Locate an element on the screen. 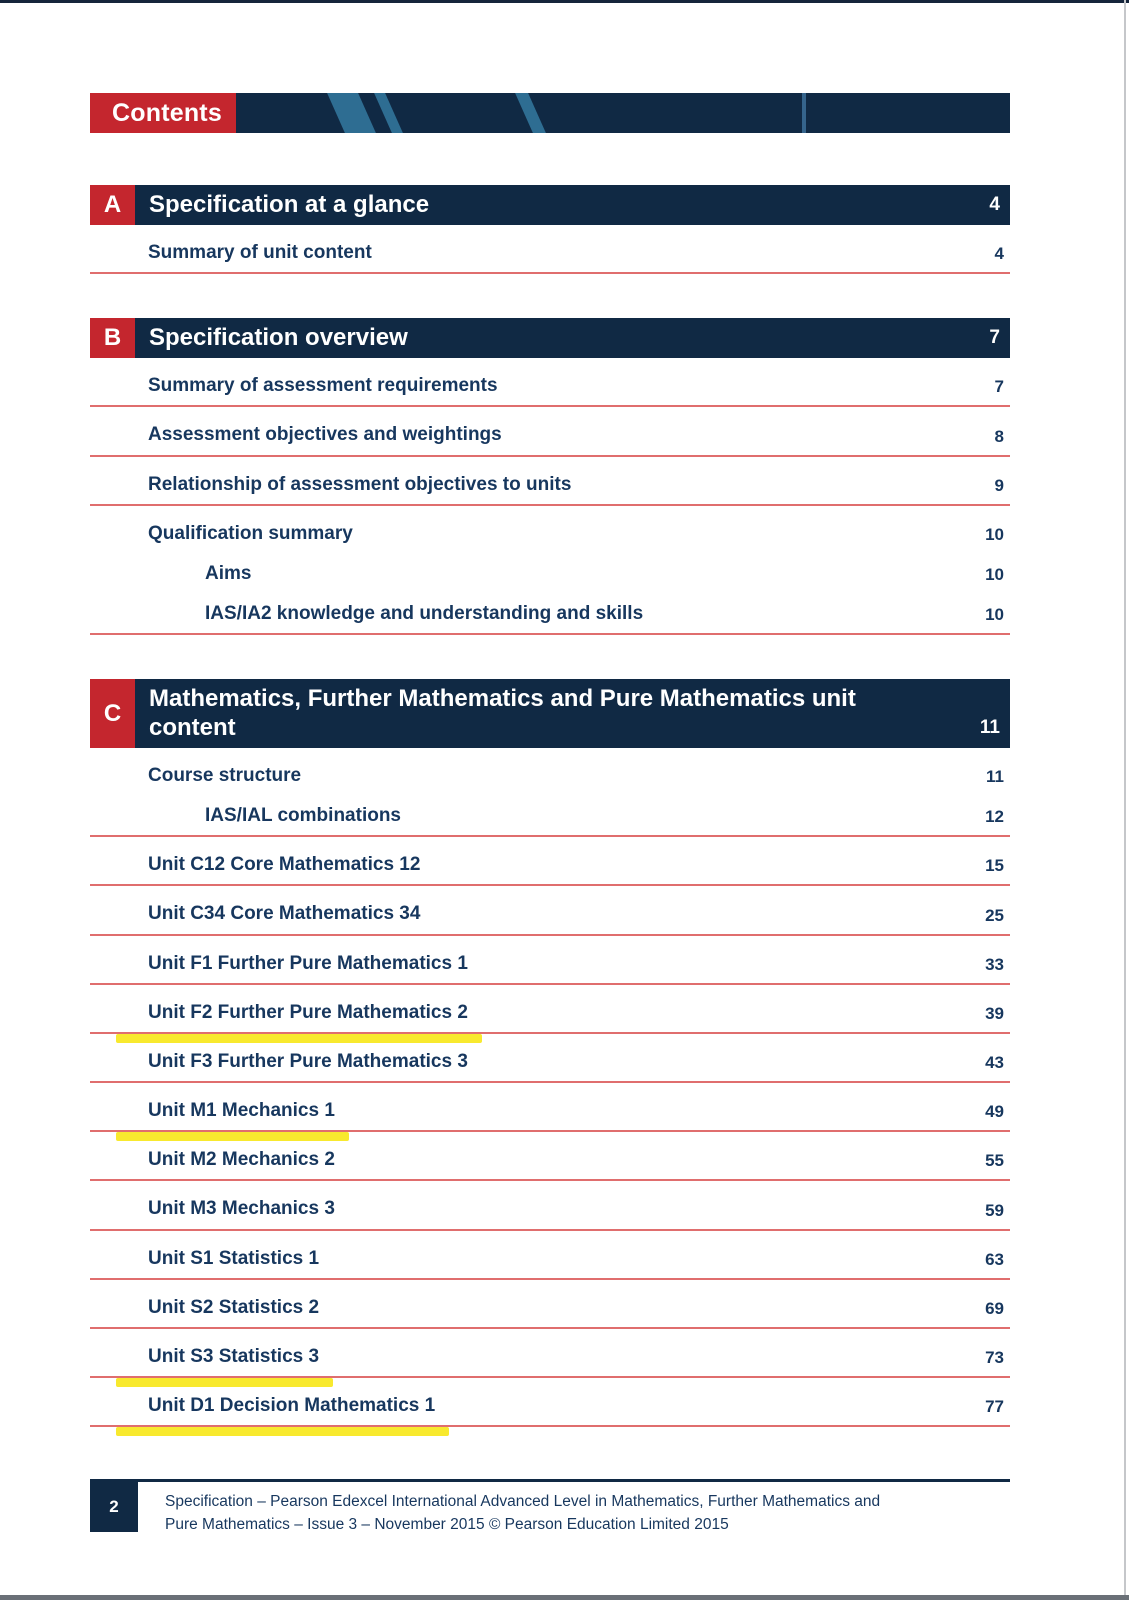 The height and width of the screenshot is (1600, 1129). toc-entry-page-number: 69 is located at coordinates (994, 1308).